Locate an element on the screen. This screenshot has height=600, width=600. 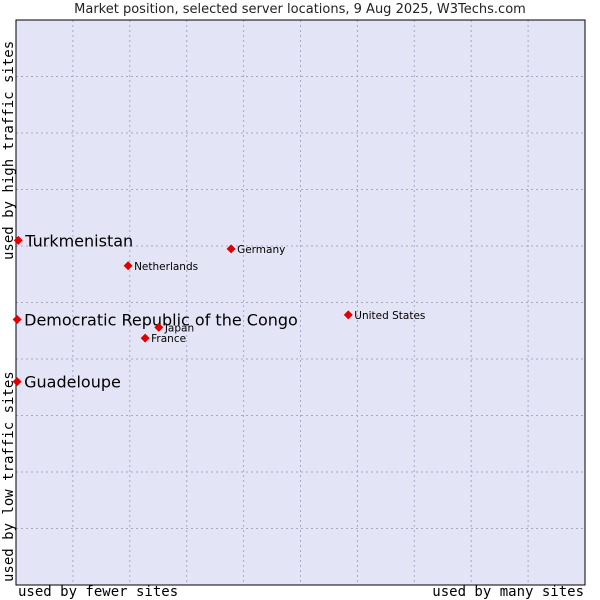
point-label-united-states: United States is located at coordinates (389, 316).